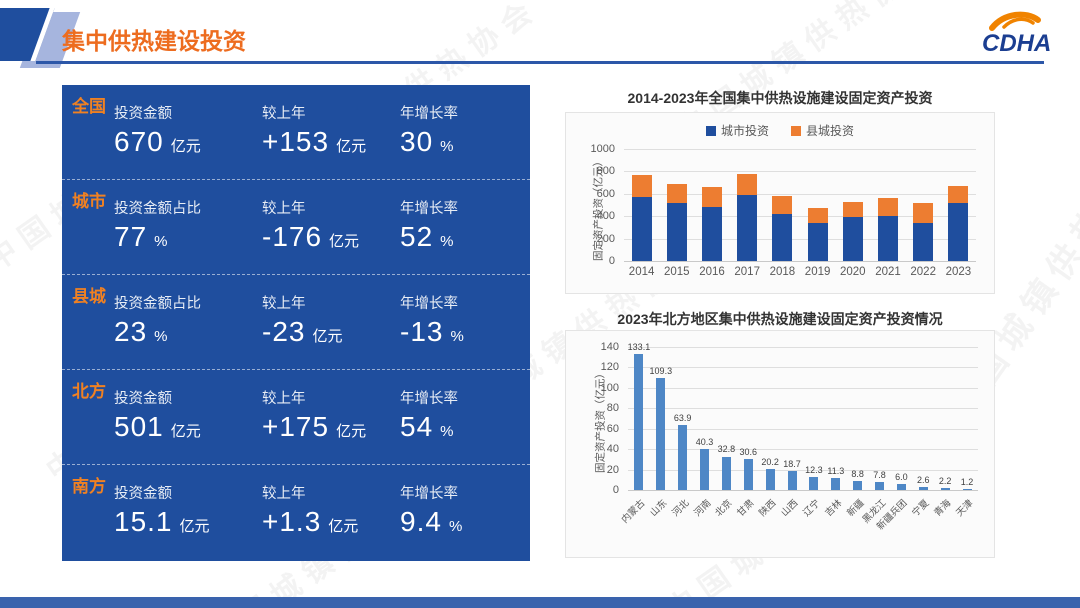  What do you see at coordinates (89, 296) in the screenshot?
I see `section-label: 县城` at bounding box center [89, 296].